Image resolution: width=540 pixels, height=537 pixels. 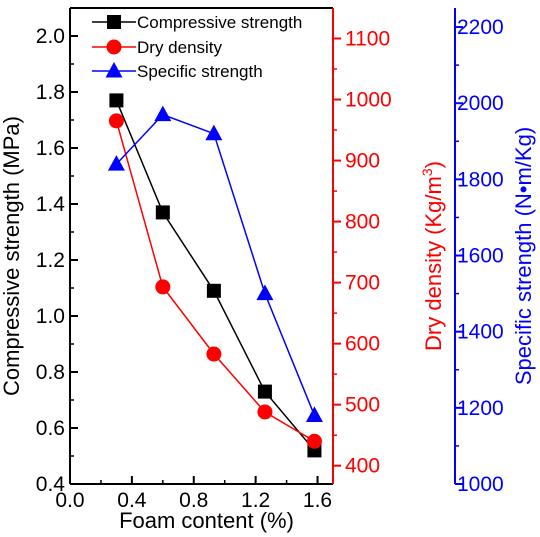 What do you see at coordinates (362, 466) in the screenshot?
I see `dry-density-tick-label: 400` at bounding box center [362, 466].